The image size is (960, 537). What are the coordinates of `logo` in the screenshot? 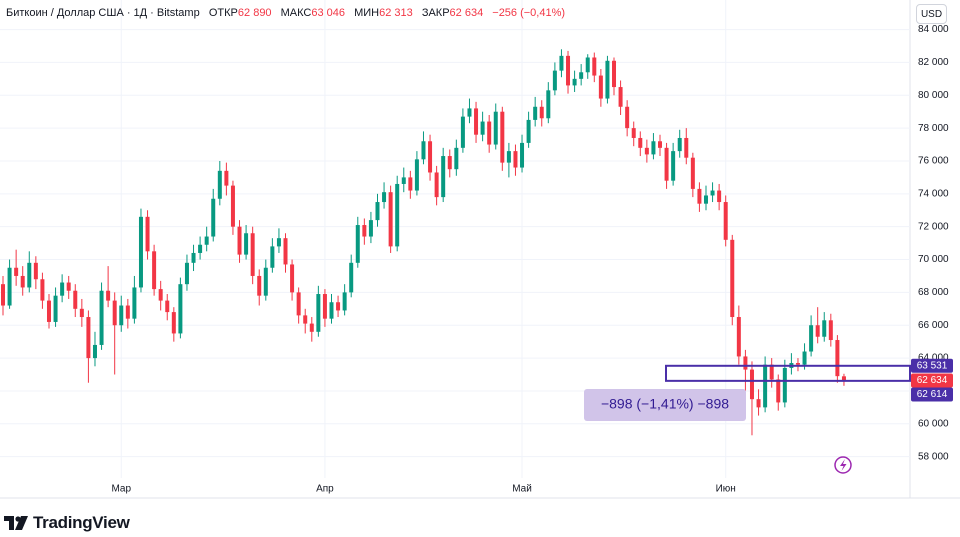 It's located at (16, 523).